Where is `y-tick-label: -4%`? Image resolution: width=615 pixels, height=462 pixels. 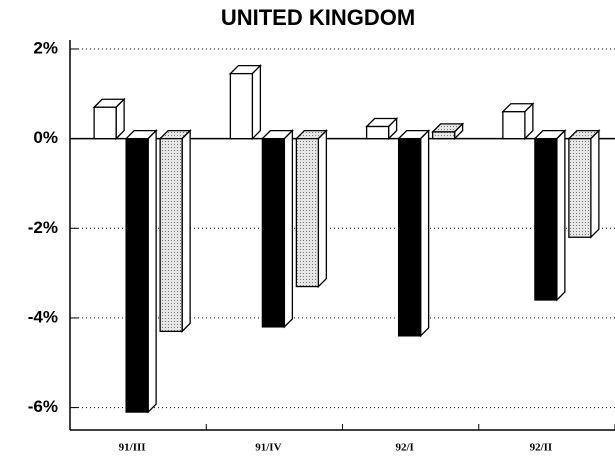 y-tick-label: -4% is located at coordinates (43, 316).